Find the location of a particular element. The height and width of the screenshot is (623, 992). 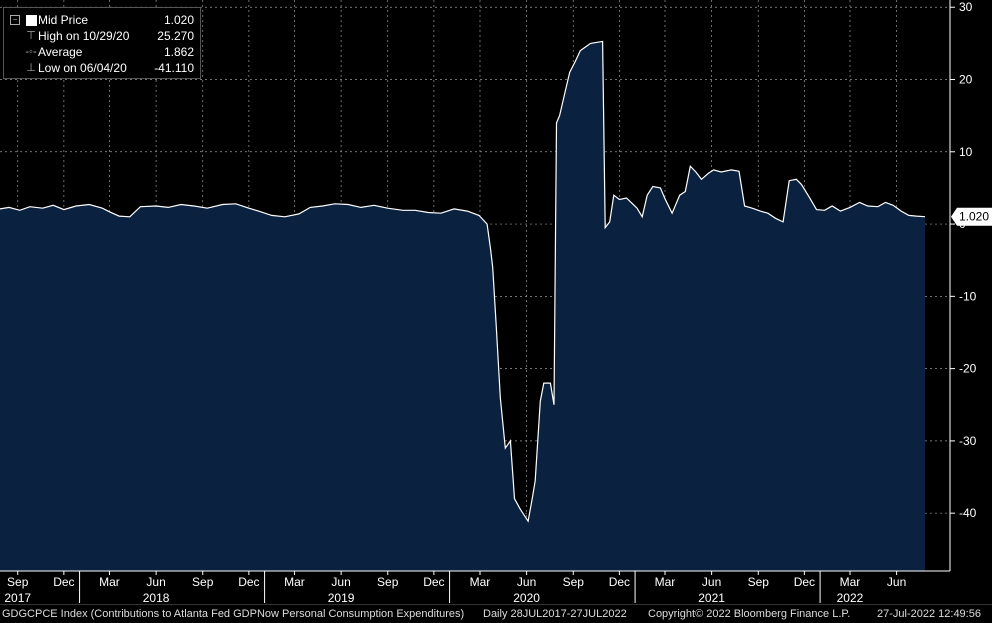

year-label: 2022 is located at coordinates (850, 597).